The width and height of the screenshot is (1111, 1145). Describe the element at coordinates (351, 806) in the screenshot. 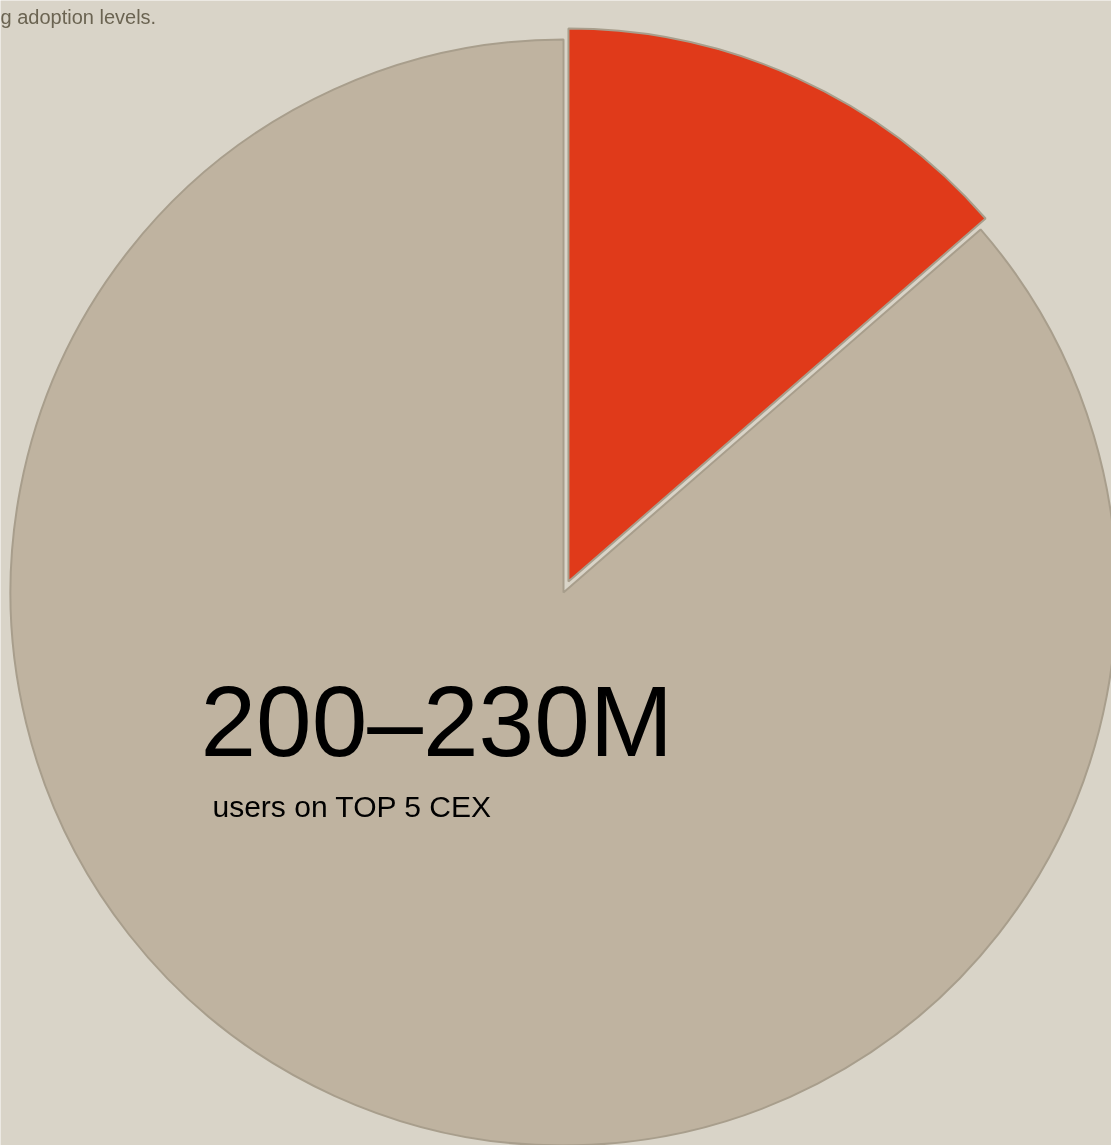

I see `text: users on TOP 5 CEX` at that location.